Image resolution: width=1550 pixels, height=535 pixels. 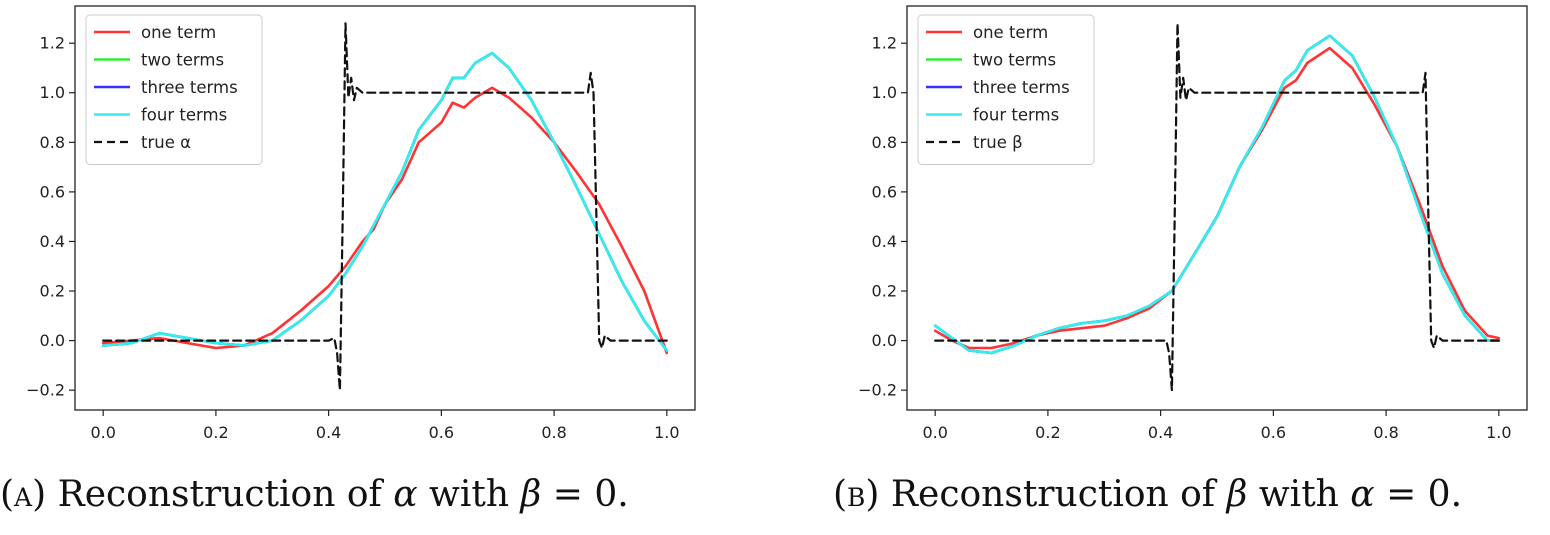 What do you see at coordinates (166, 142) in the screenshot?
I see `legend-label: true α` at bounding box center [166, 142].